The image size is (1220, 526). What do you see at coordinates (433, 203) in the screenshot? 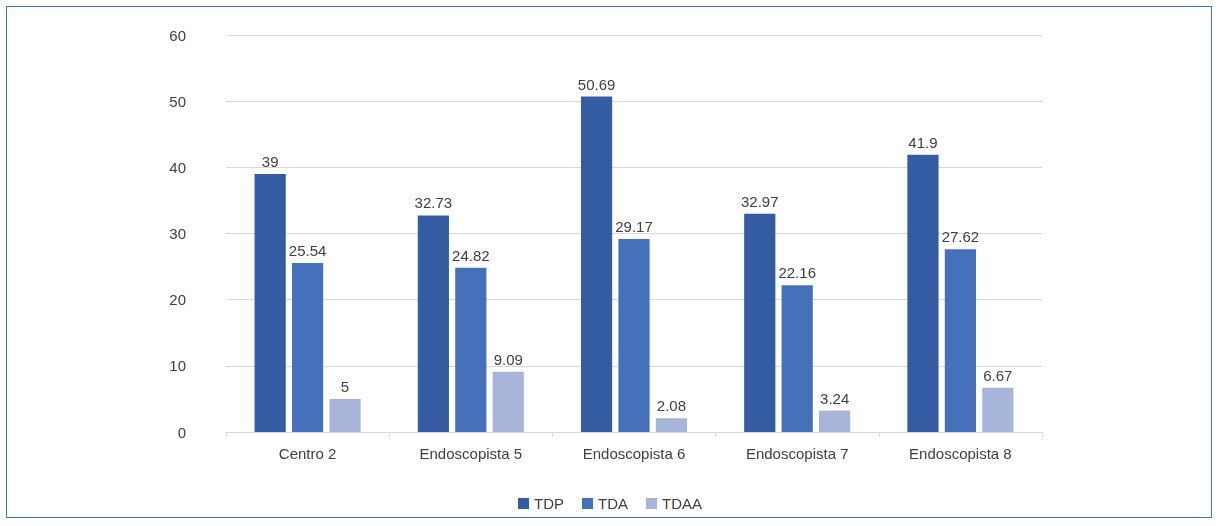
I see `data-label: 32.73` at bounding box center [433, 203].